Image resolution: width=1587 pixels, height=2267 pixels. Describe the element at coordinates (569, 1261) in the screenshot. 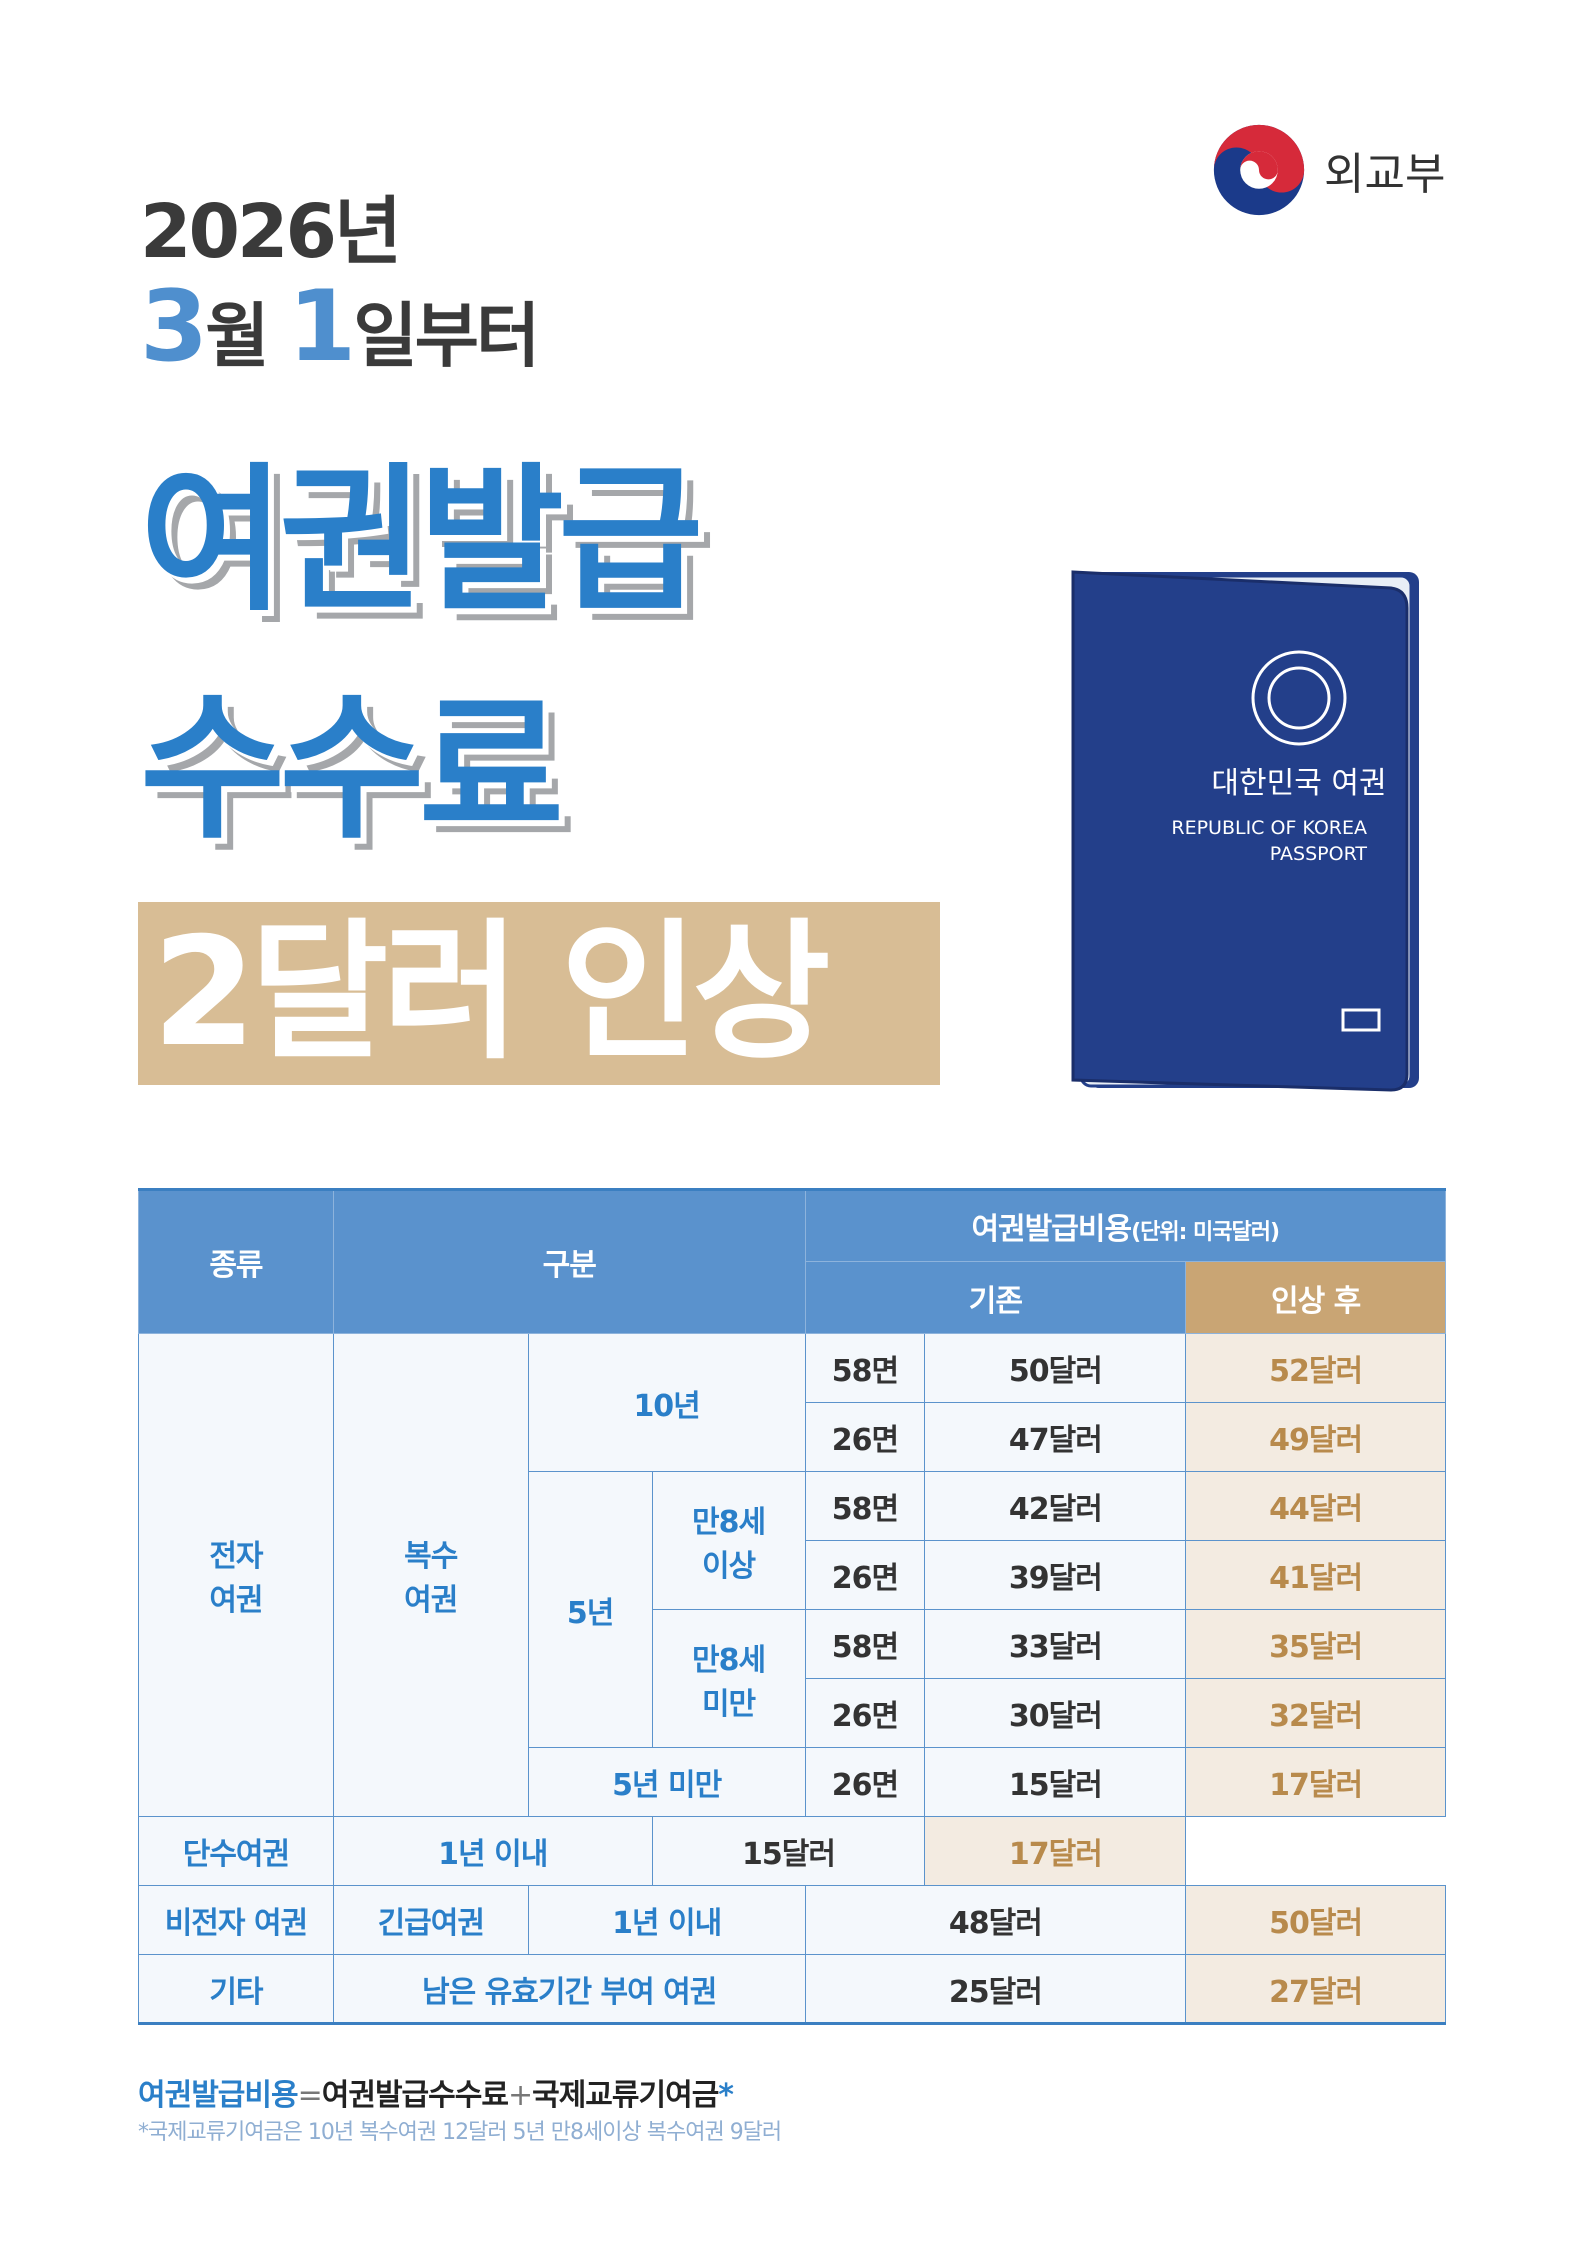

I see `col-category: 구분` at that location.